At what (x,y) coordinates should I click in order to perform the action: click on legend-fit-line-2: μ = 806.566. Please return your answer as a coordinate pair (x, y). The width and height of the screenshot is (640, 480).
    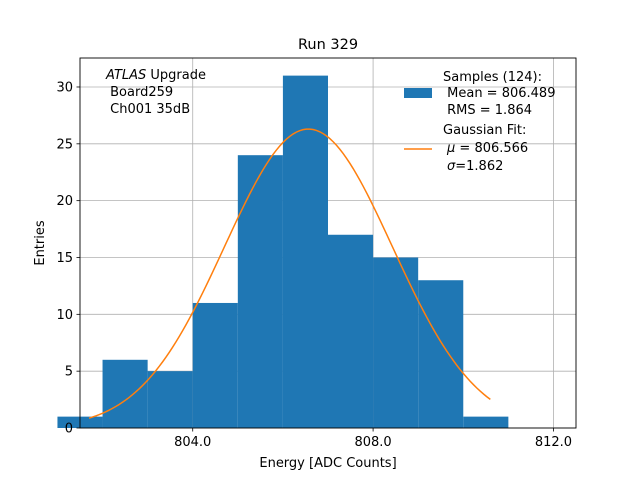
    Looking at the image, I should click on (487, 148).